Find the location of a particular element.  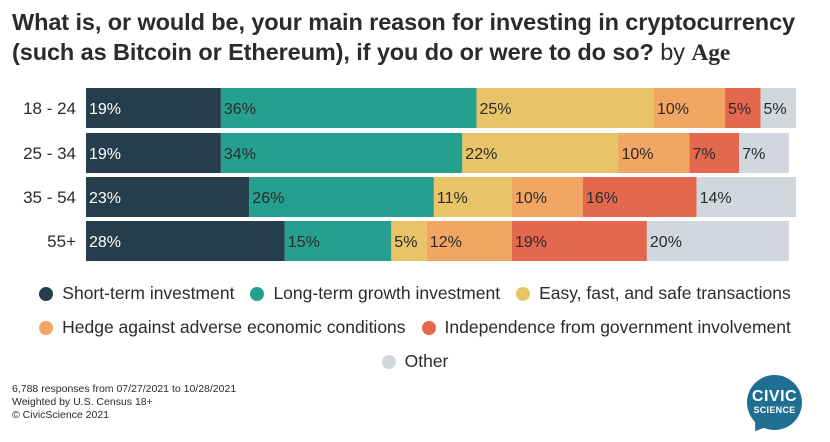

legend-swatch-independence is located at coordinates (428, 327).